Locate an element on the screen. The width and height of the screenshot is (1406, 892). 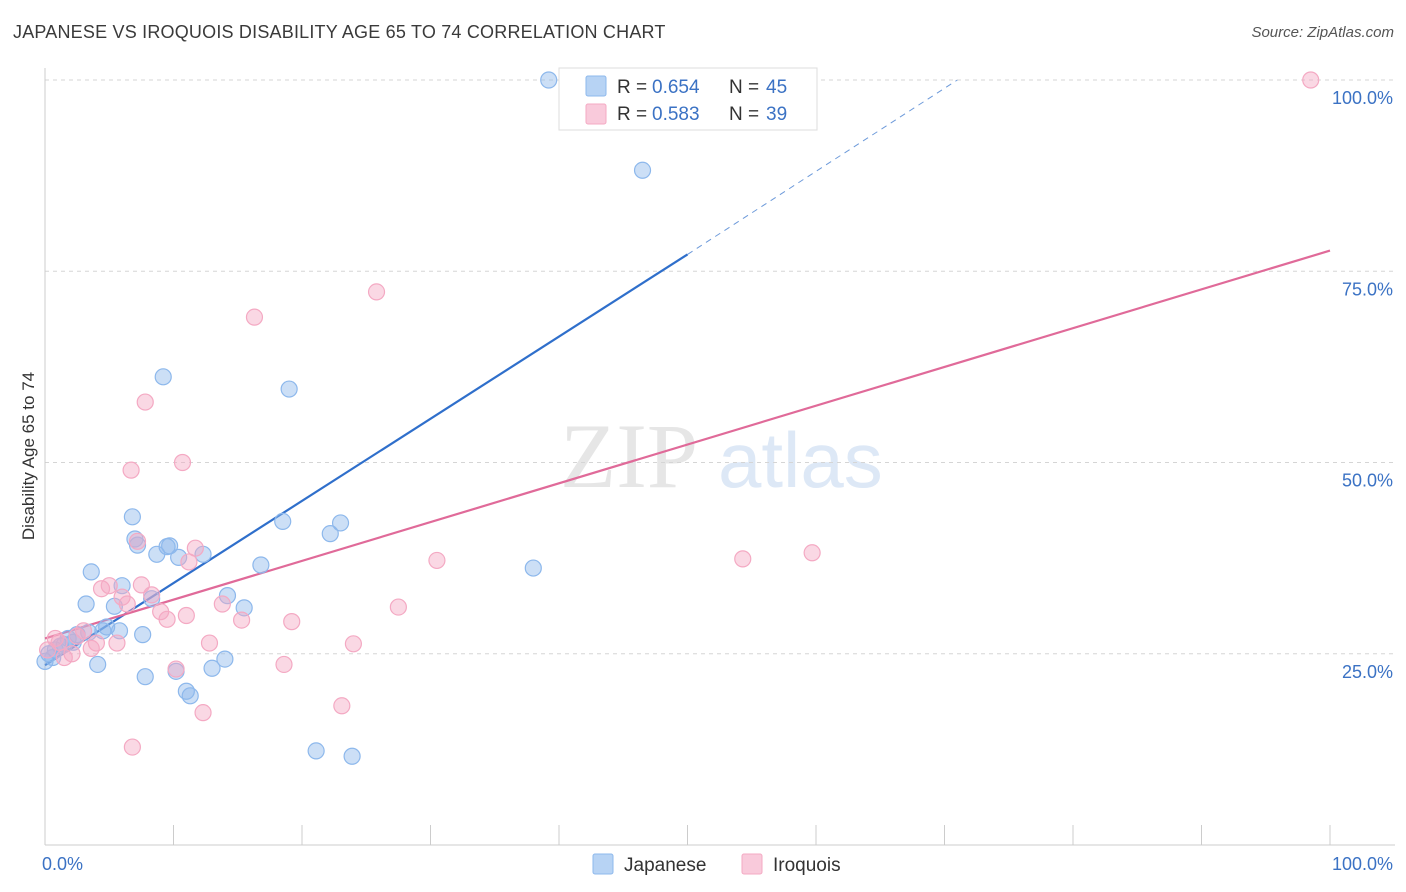
source-label: Source: ZipAtlas.com is located at coordinates (1322, 32).